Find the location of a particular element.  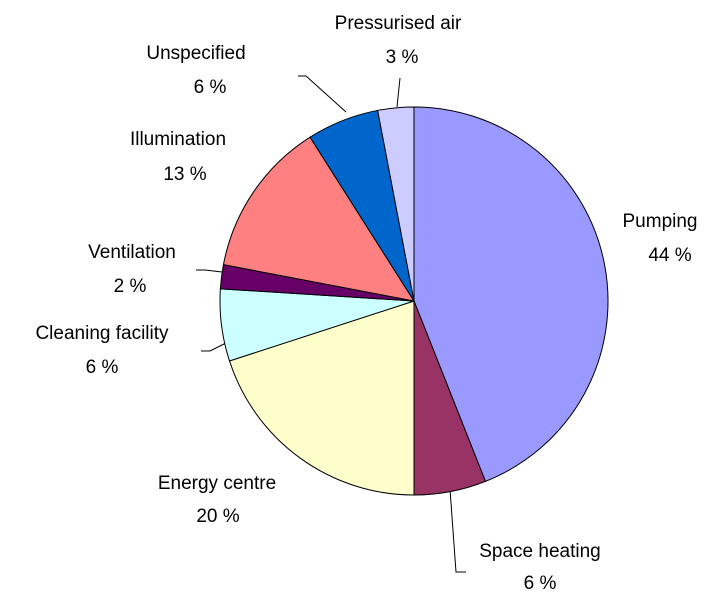

slice-label: Space heating is located at coordinates (540, 551).